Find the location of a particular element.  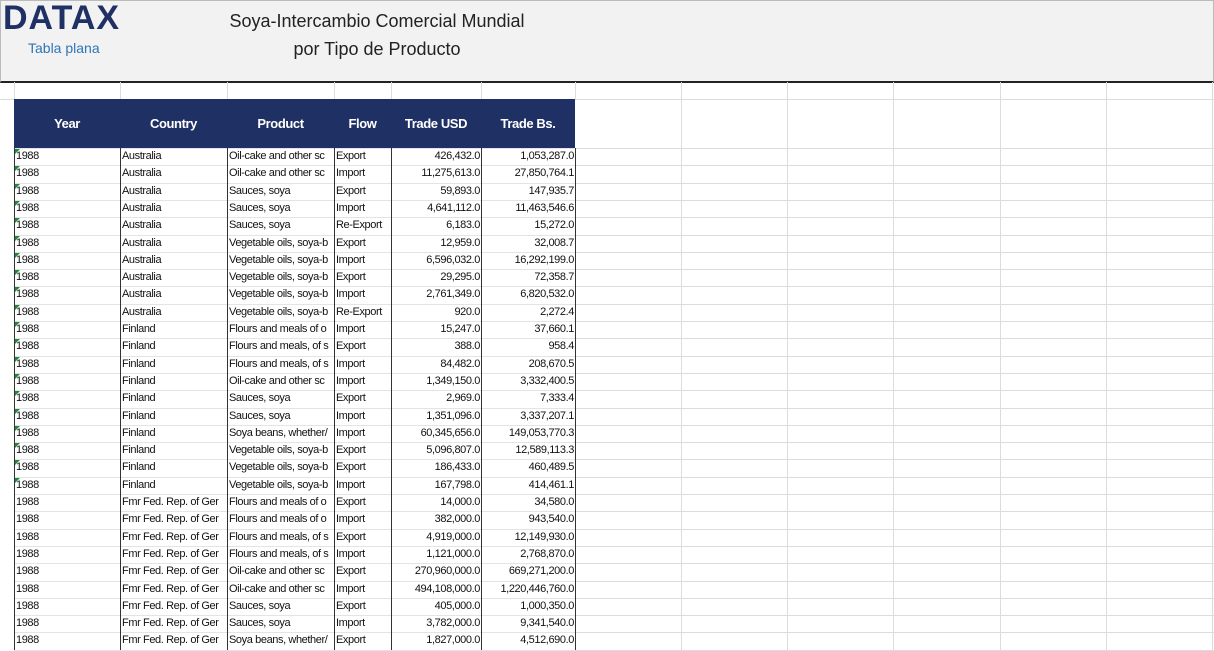

table-cell: 669,271,200.0 is located at coordinates (541, 571).